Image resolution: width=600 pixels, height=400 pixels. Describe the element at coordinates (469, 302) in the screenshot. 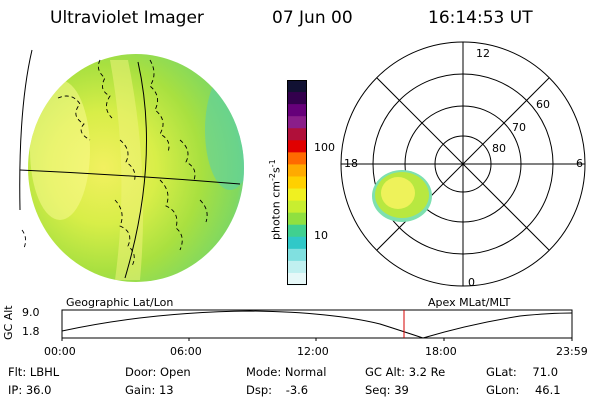

I see `apex-label: Apex MLat/MLT` at that location.